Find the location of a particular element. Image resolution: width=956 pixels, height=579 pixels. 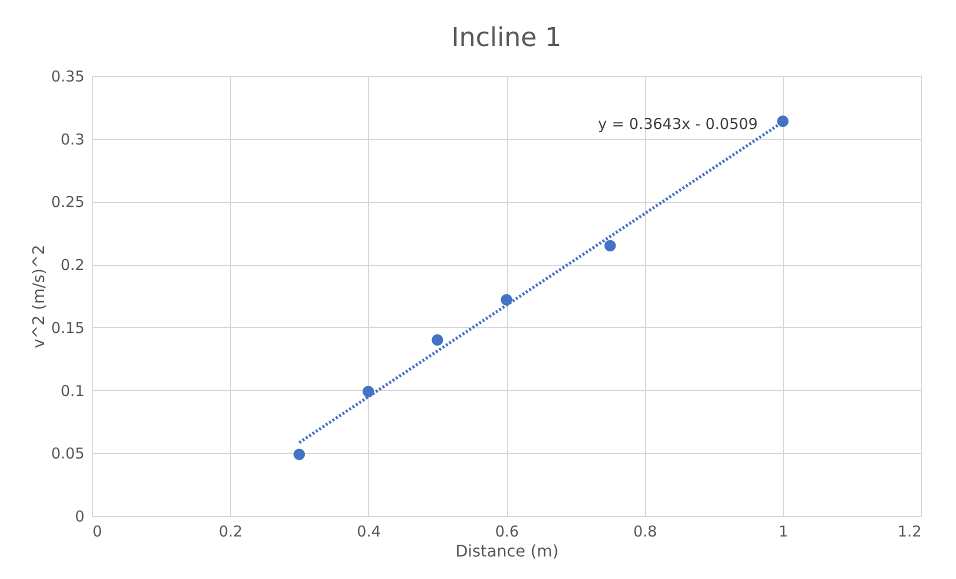

x-tick-label: 0.2 is located at coordinates (230, 531).